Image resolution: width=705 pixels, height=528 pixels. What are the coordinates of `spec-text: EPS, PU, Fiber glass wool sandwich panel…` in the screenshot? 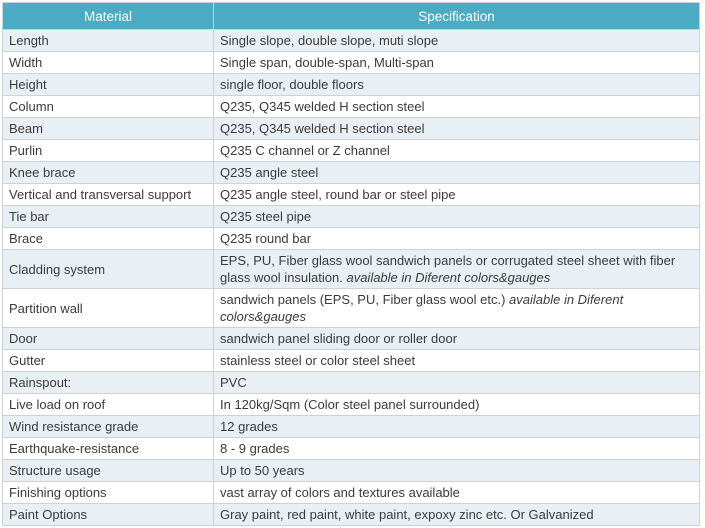 It's located at (448, 269).